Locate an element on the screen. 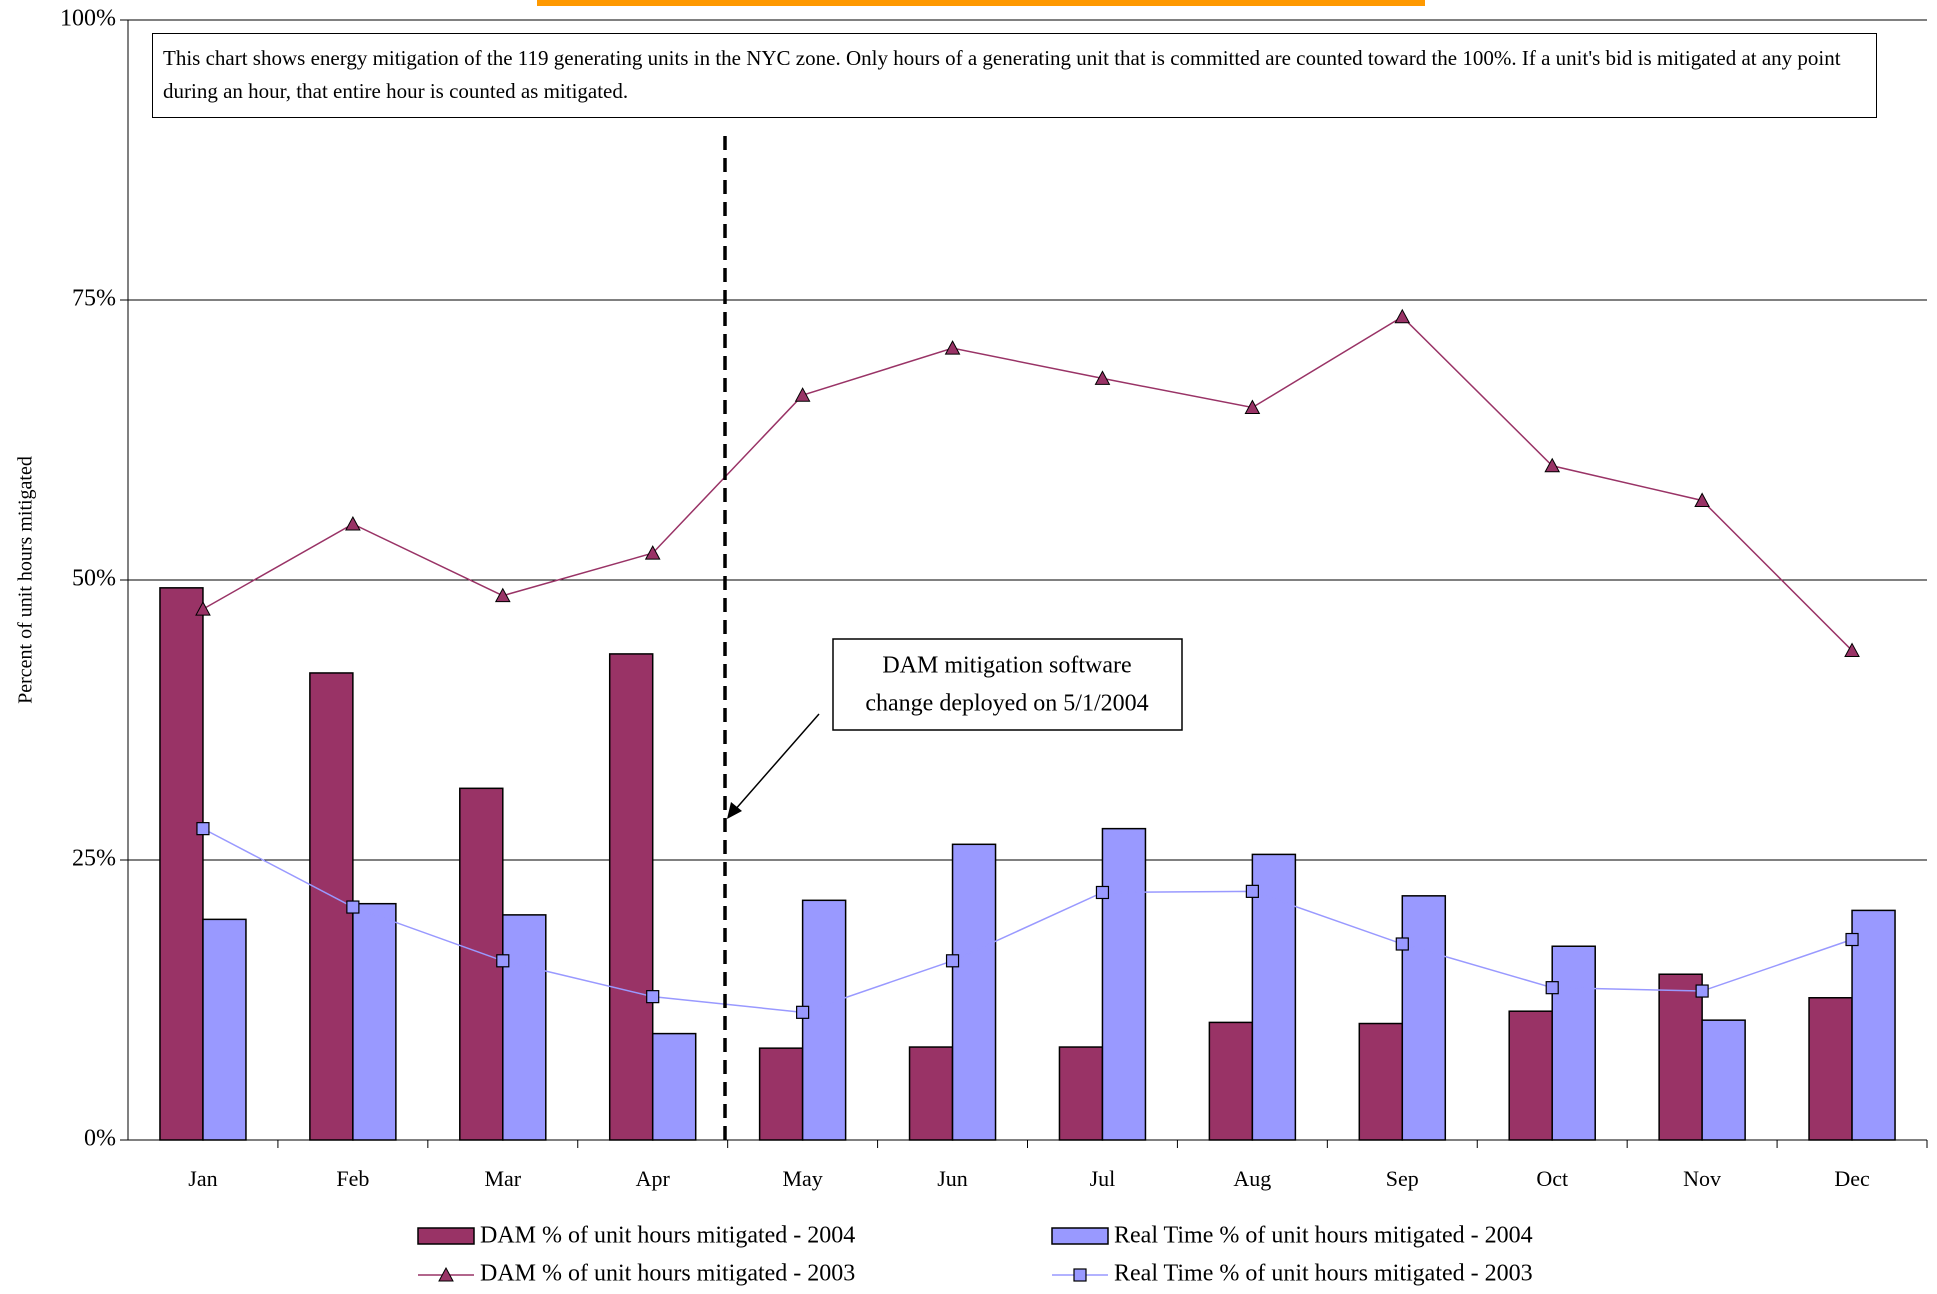  x-tick-label: Sep is located at coordinates (1402, 1178).